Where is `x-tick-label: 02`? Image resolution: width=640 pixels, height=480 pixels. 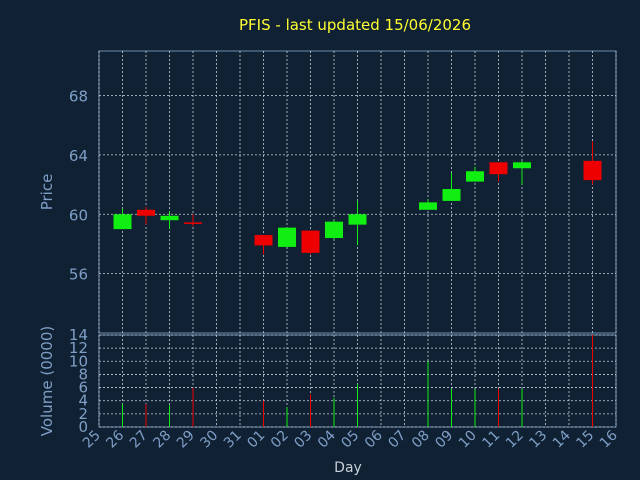
x-tick-label: 02 is located at coordinates (280, 440).